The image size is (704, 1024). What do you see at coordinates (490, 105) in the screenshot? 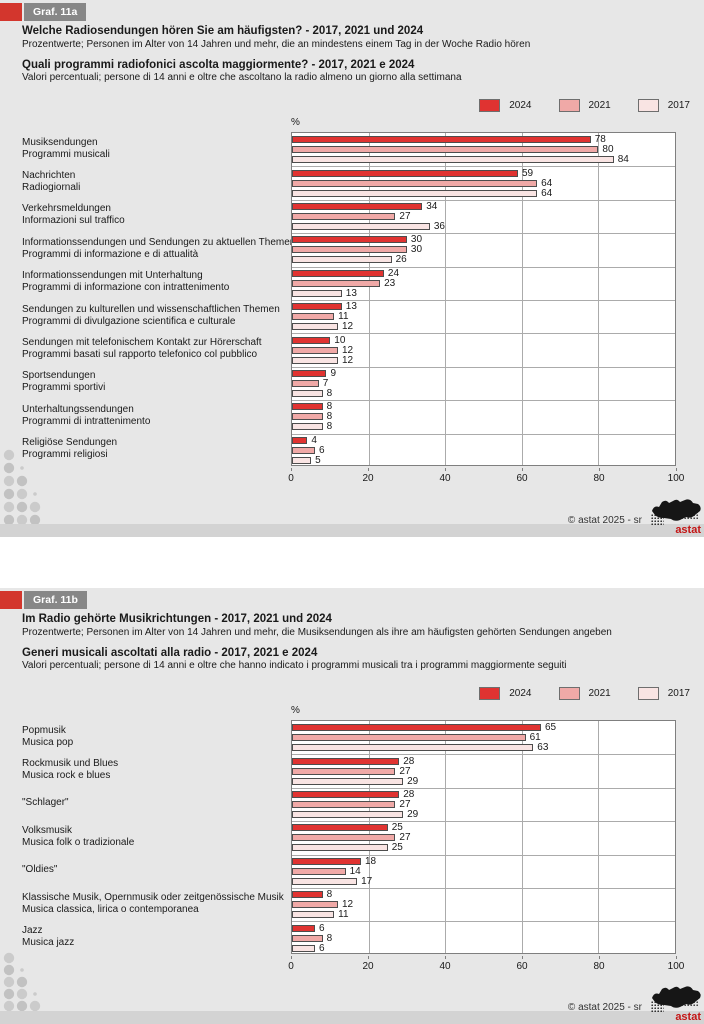
I see `legend-swatch-2024` at bounding box center [490, 105].